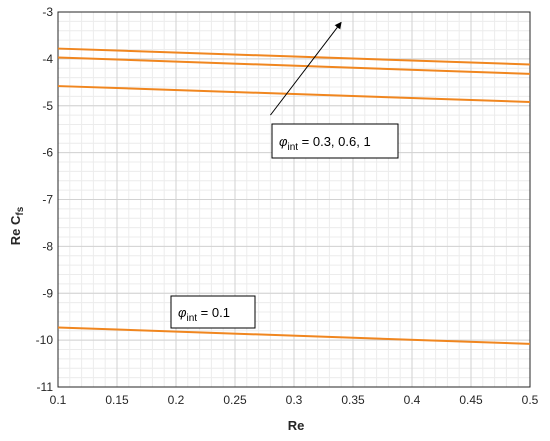  I want to click on annotation-label-lower: φint = 0.1, so click(204, 314).